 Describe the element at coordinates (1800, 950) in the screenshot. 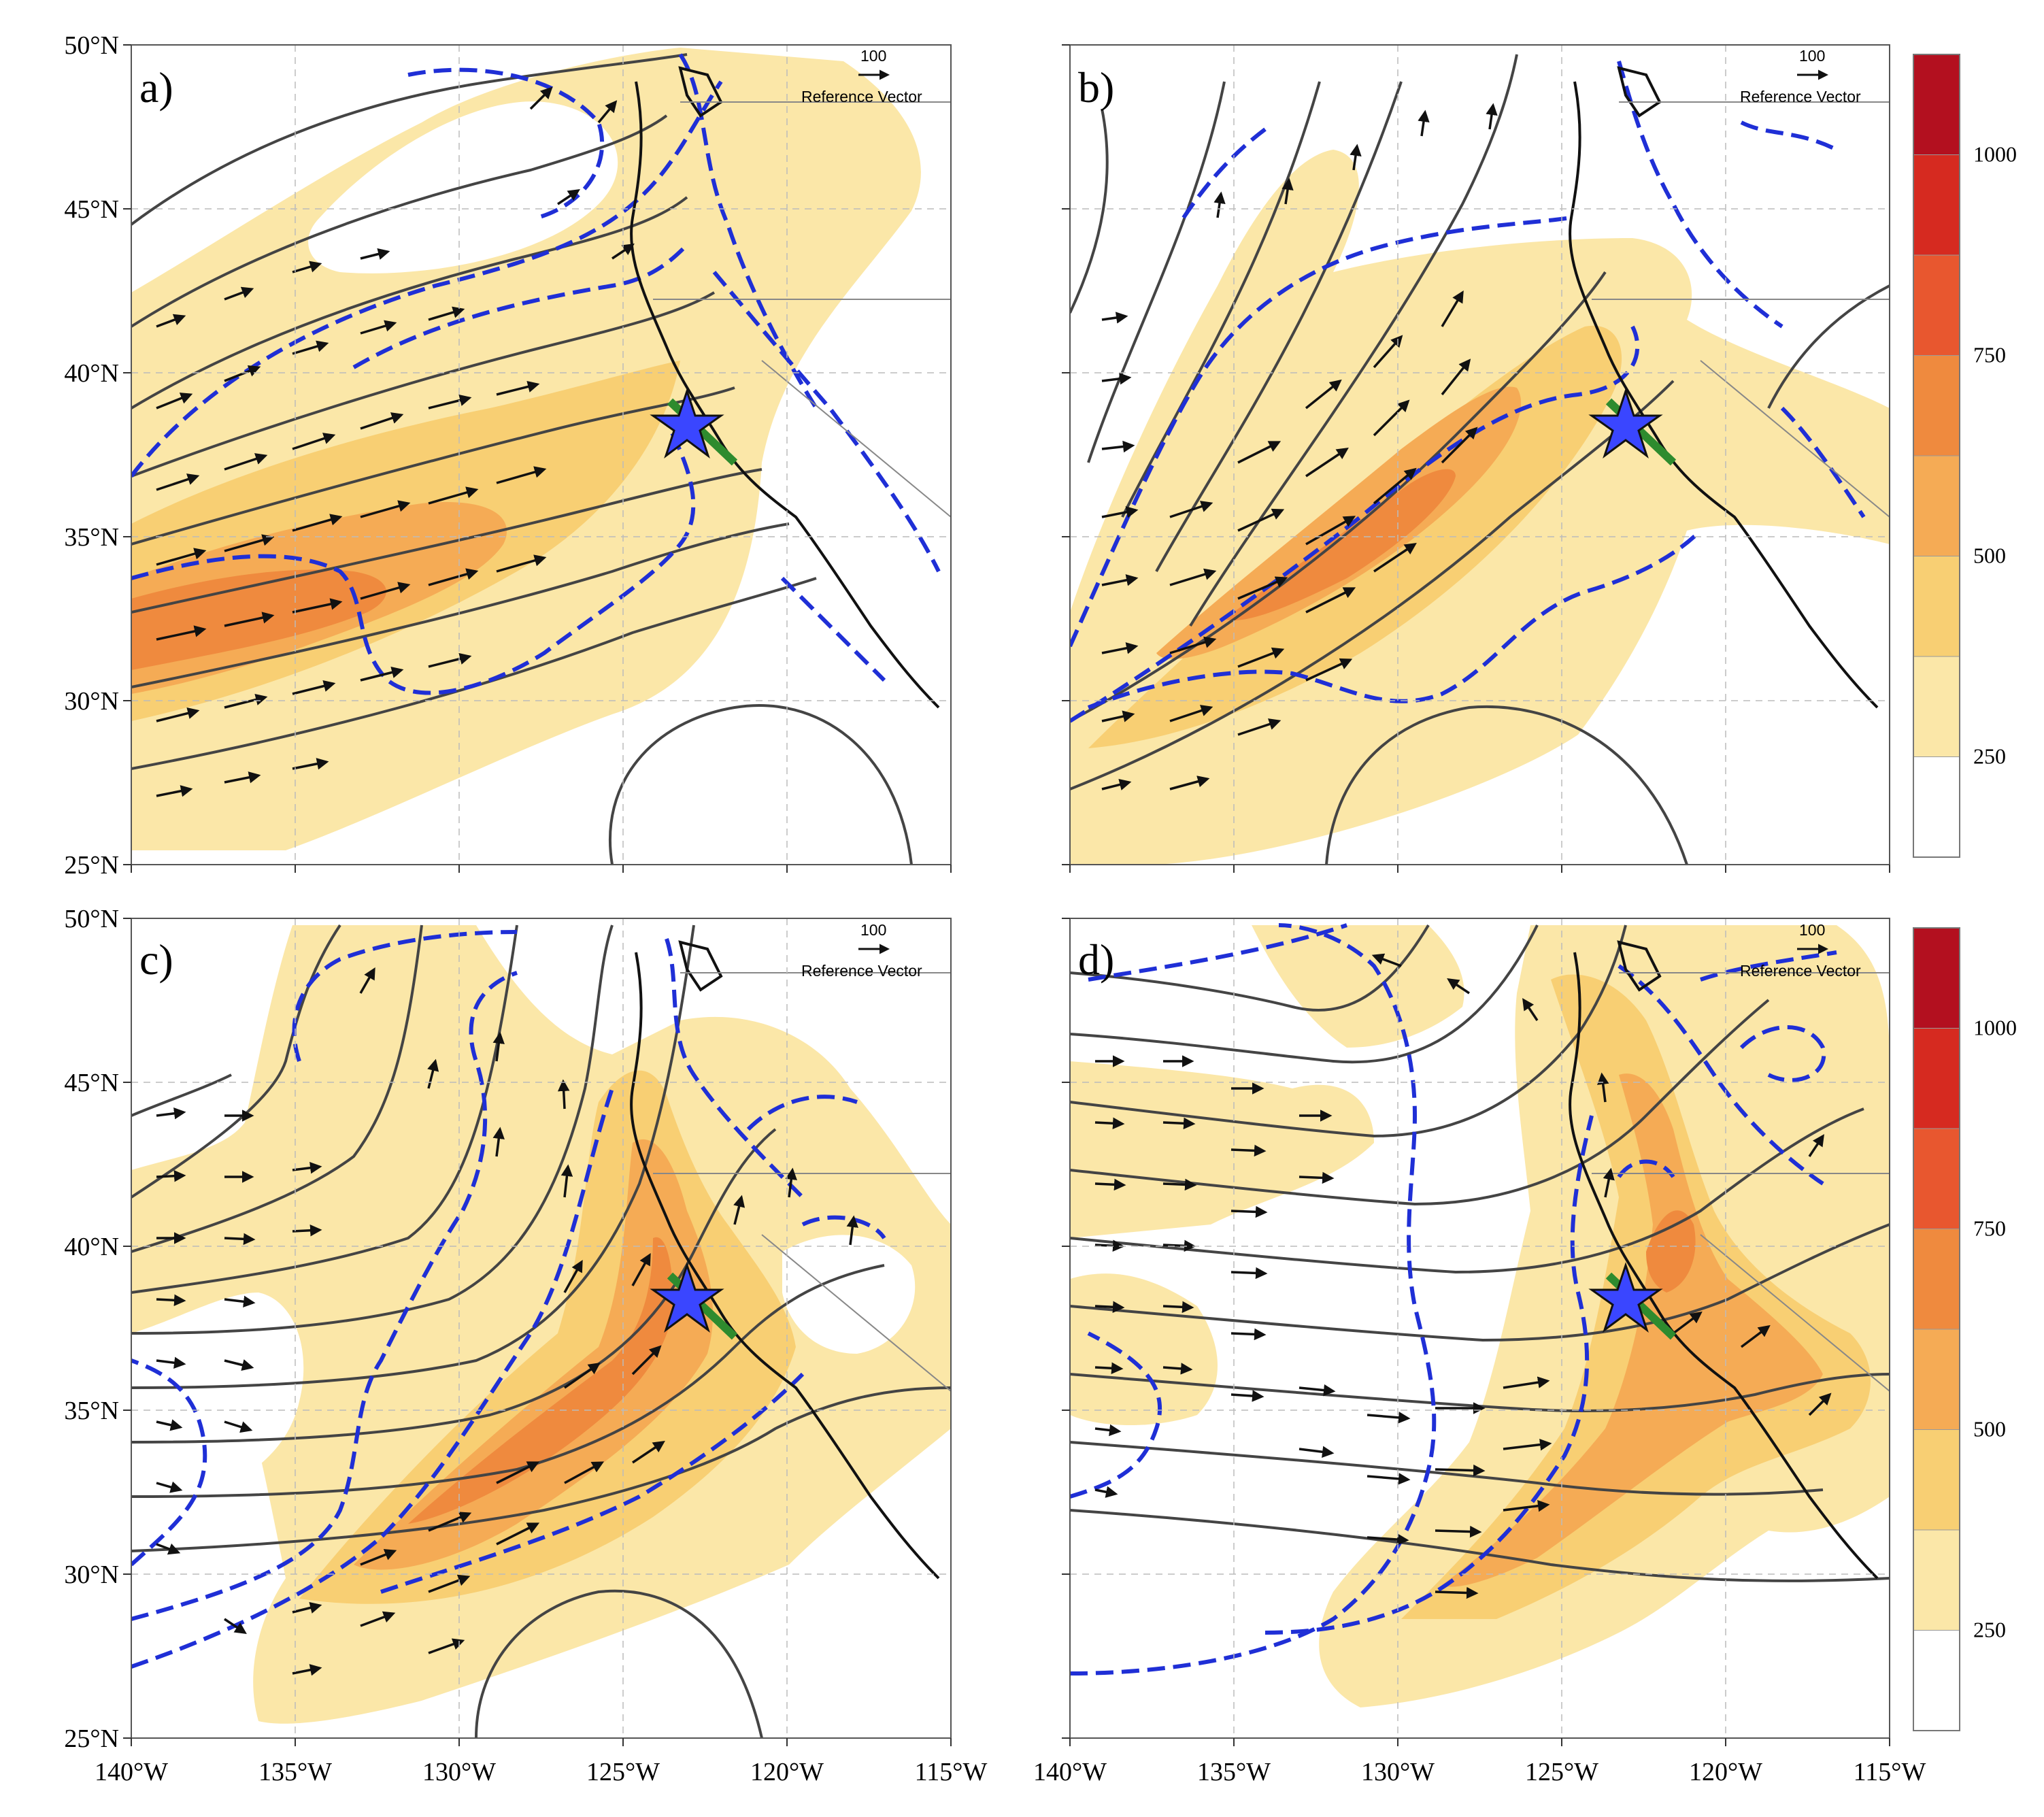

I see `reference-vector-d: 100 Reference Vector` at that location.